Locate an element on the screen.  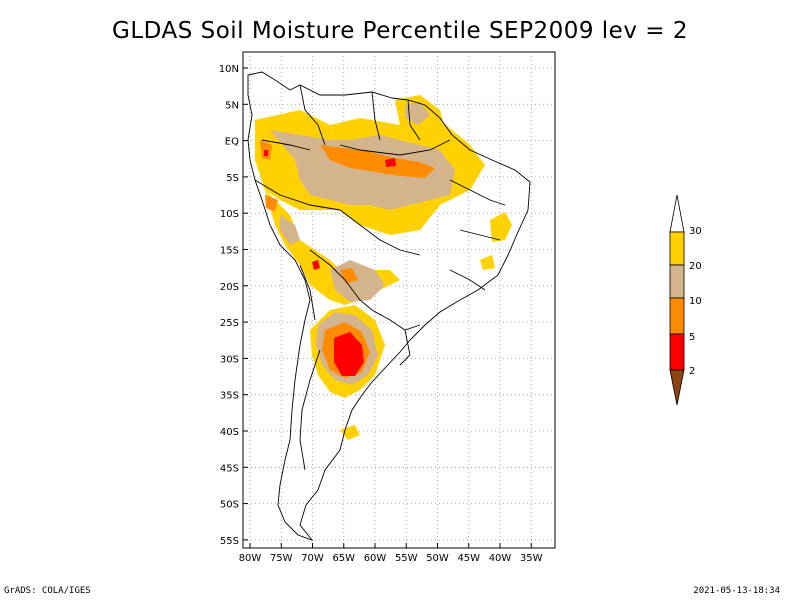
lon-tick-label: 60W is located at coordinates (375, 558).